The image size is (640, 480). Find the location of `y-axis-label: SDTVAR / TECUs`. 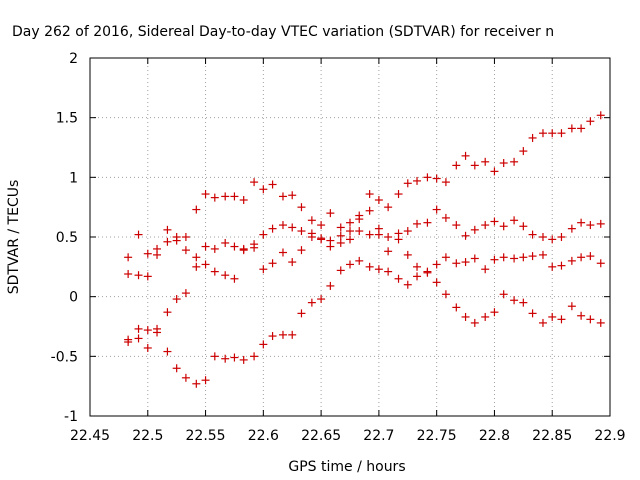

y-axis-label: SDTVAR / TECUs is located at coordinates (14, 237).